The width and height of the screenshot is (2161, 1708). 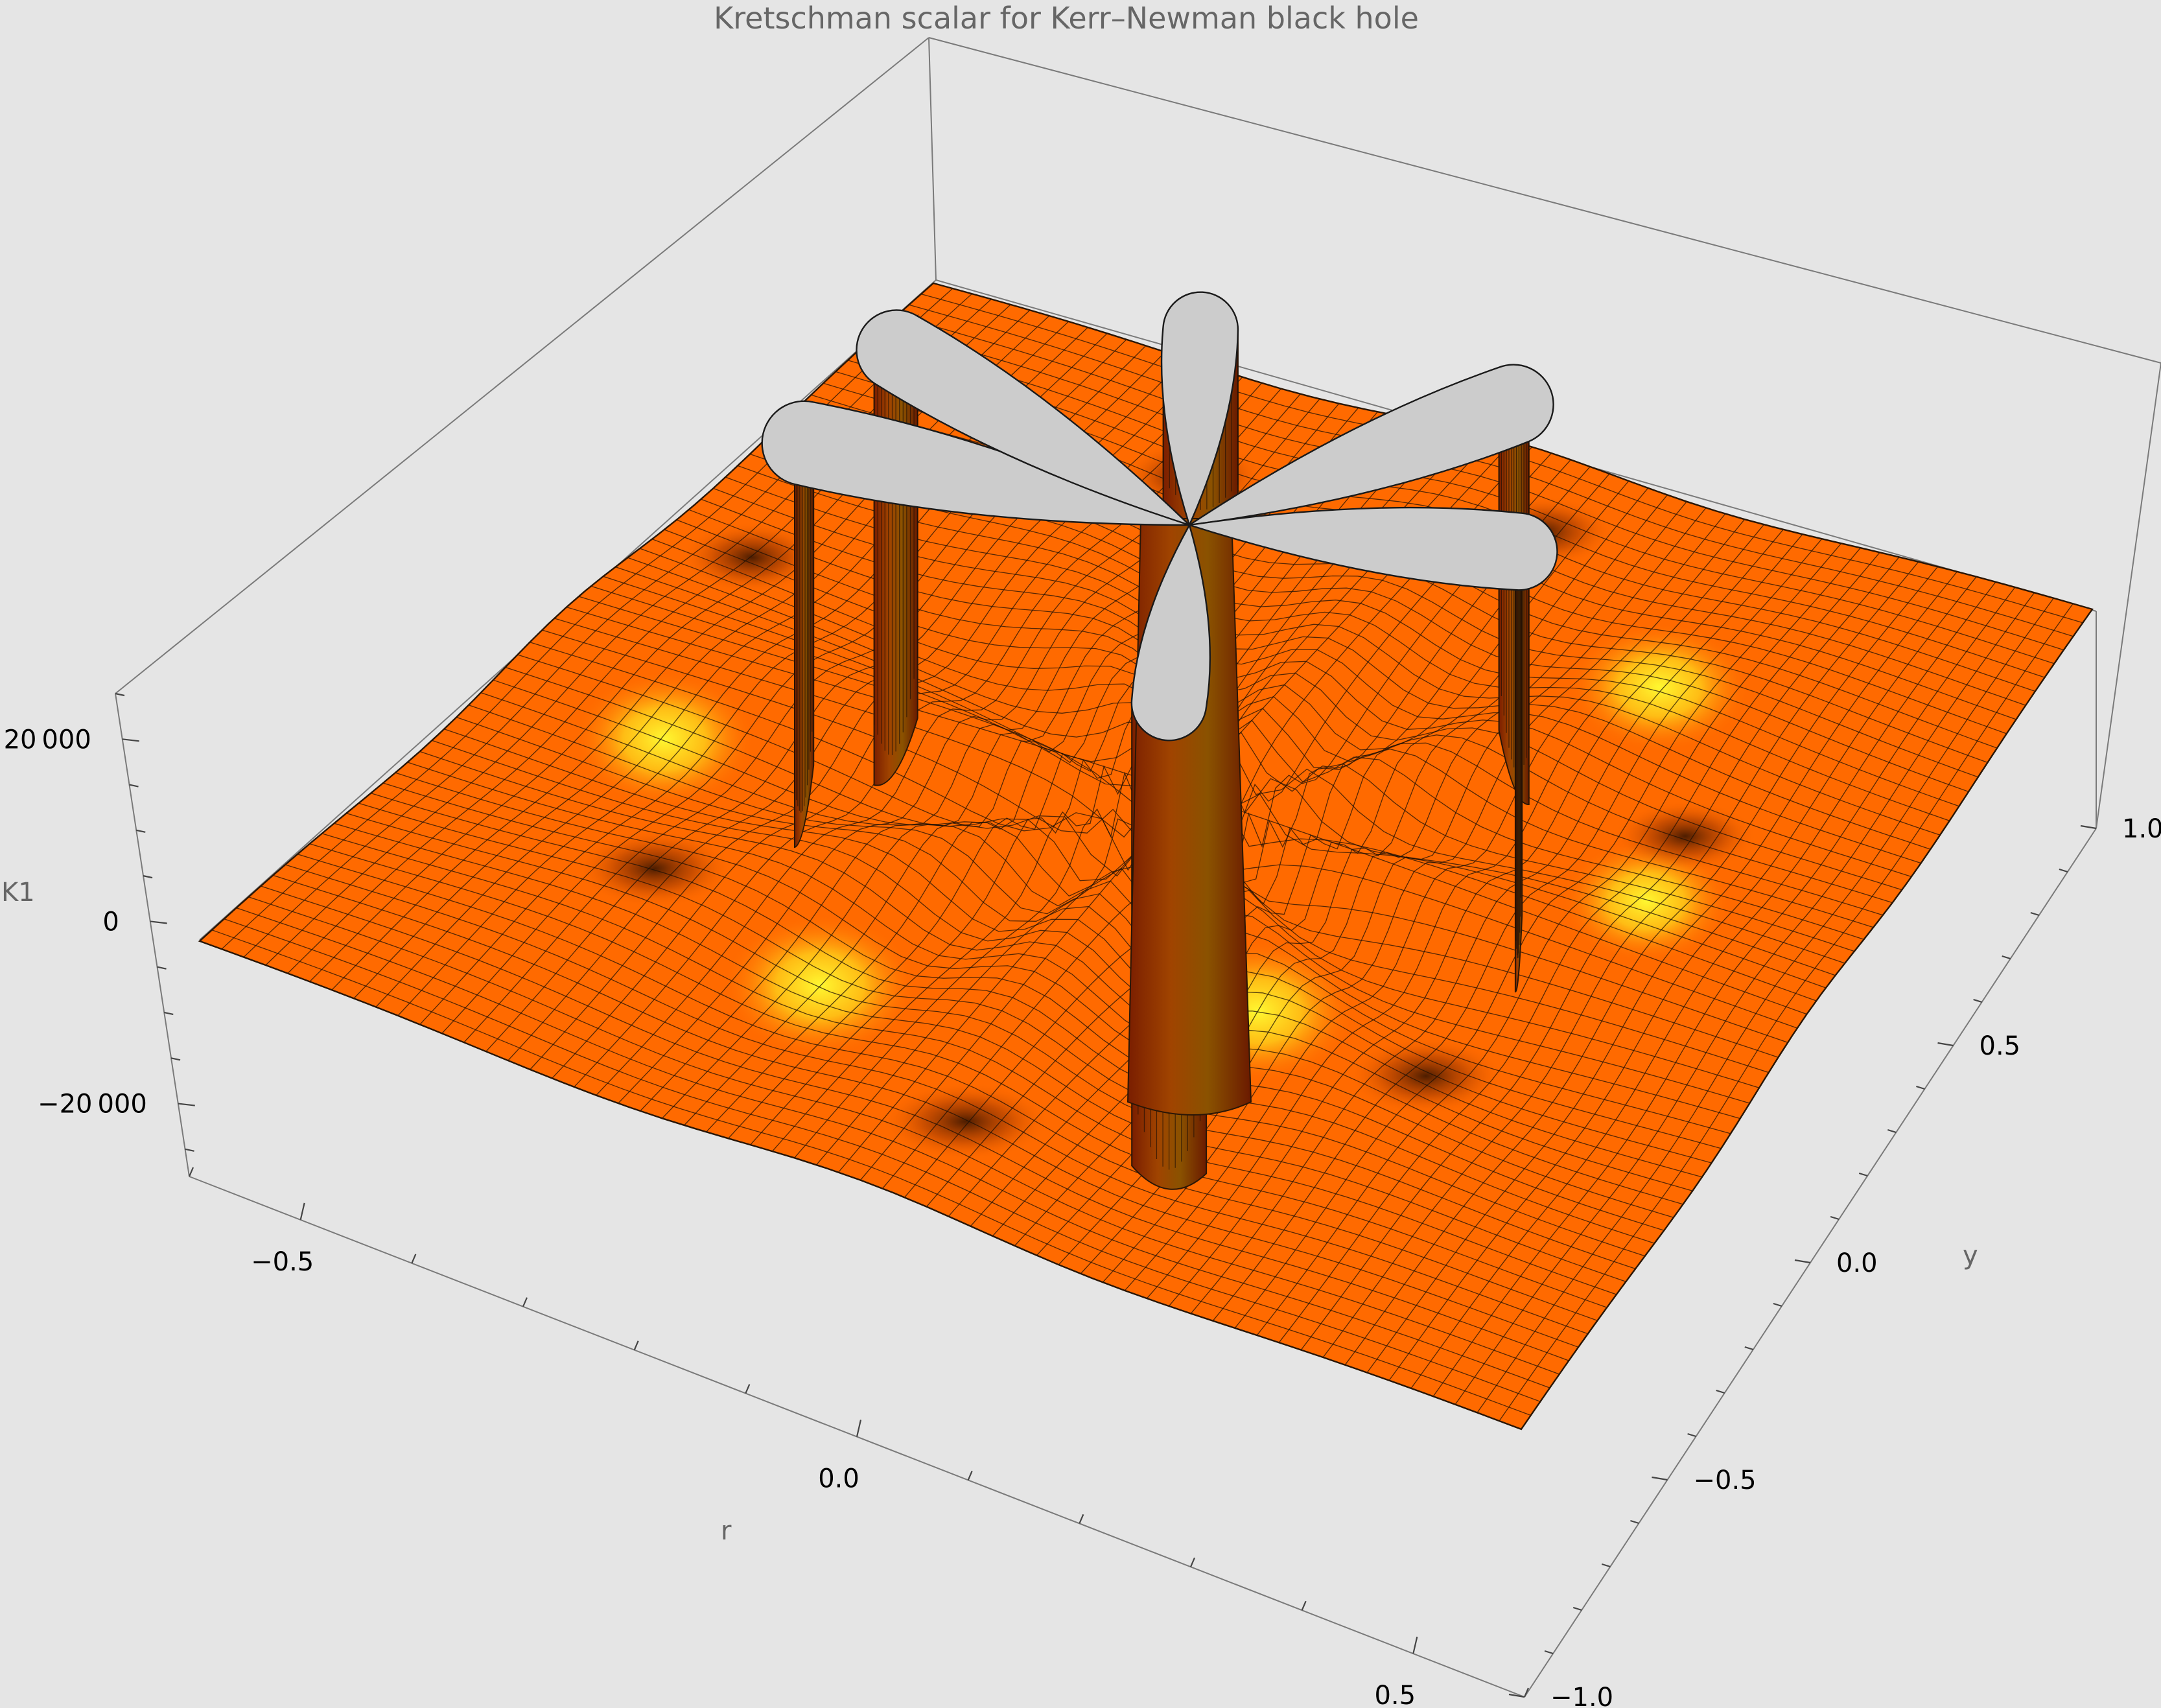 What do you see at coordinates (838, 1479) in the screenshot?
I see `x-tick-label: 0.0` at bounding box center [838, 1479].